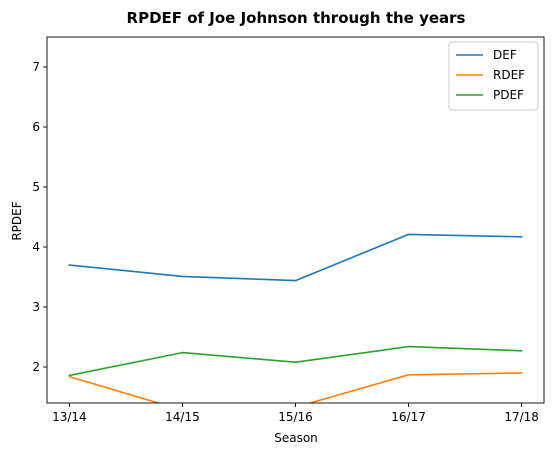 This screenshot has width=554, height=455. I want to click on y-tick-label: 2, so click(36, 367).